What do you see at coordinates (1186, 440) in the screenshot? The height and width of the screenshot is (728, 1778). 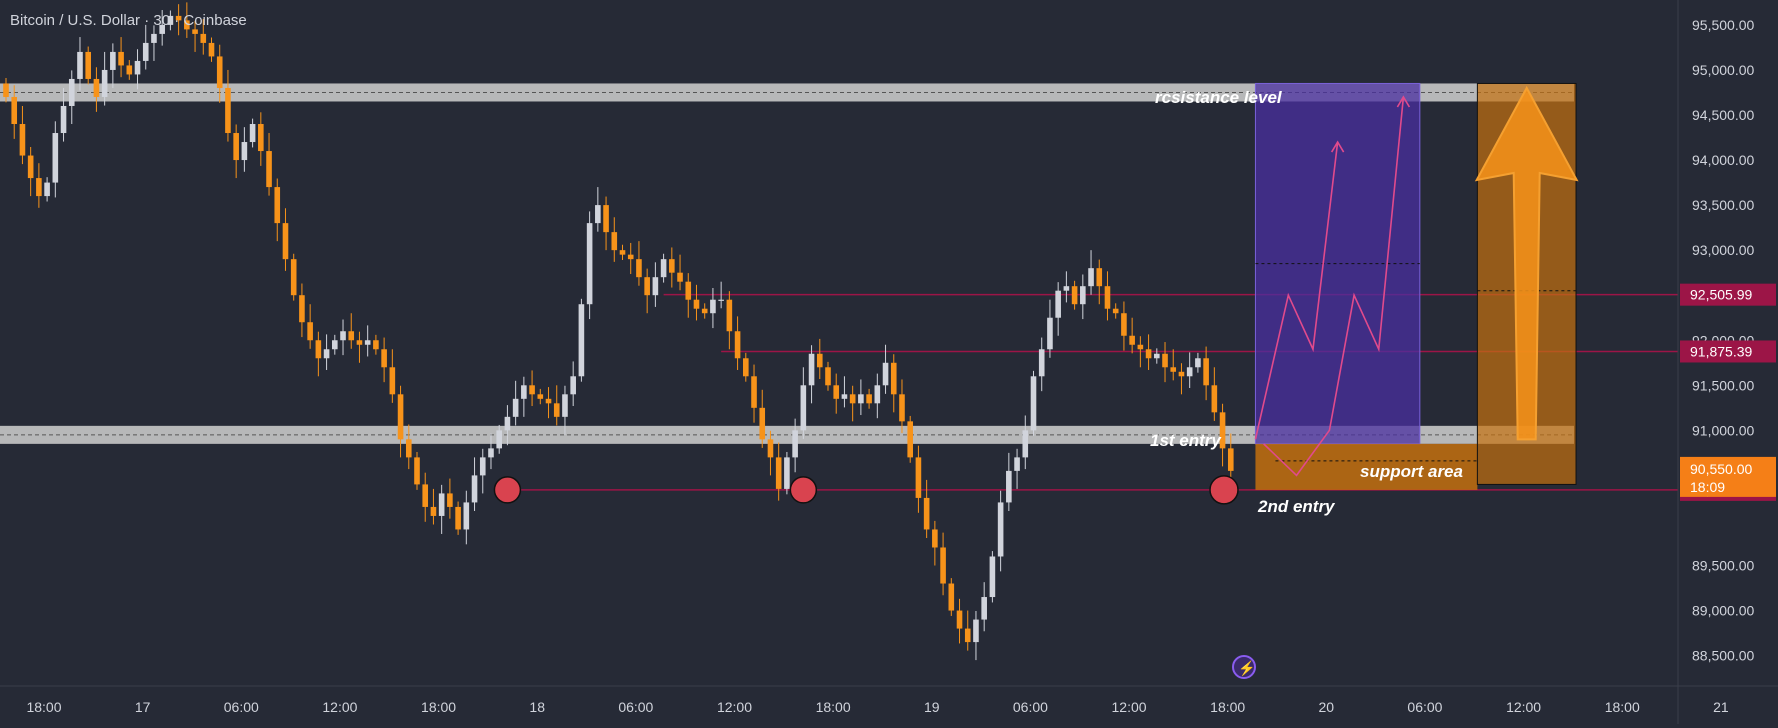 I see `entry1-label: 1st entry` at bounding box center [1186, 440].